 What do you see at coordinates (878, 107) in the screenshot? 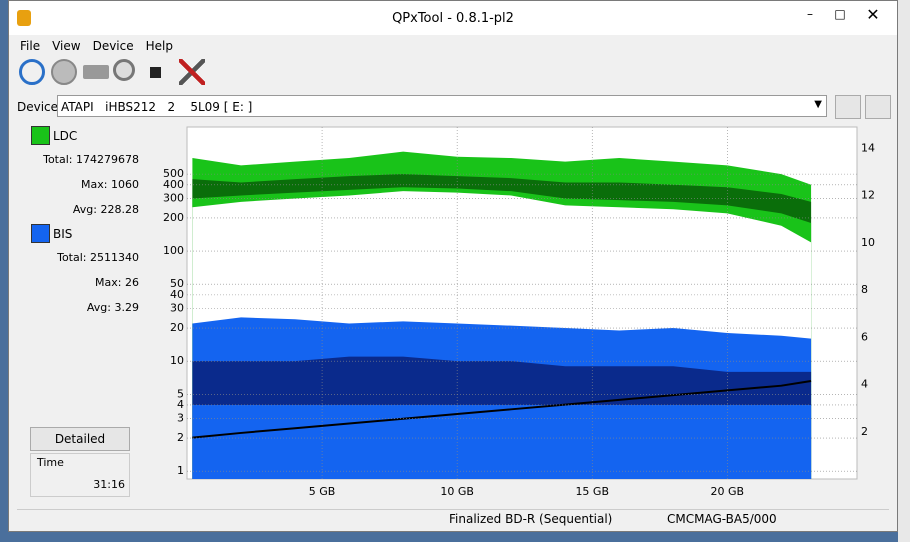
I see `lock-button` at bounding box center [878, 107].